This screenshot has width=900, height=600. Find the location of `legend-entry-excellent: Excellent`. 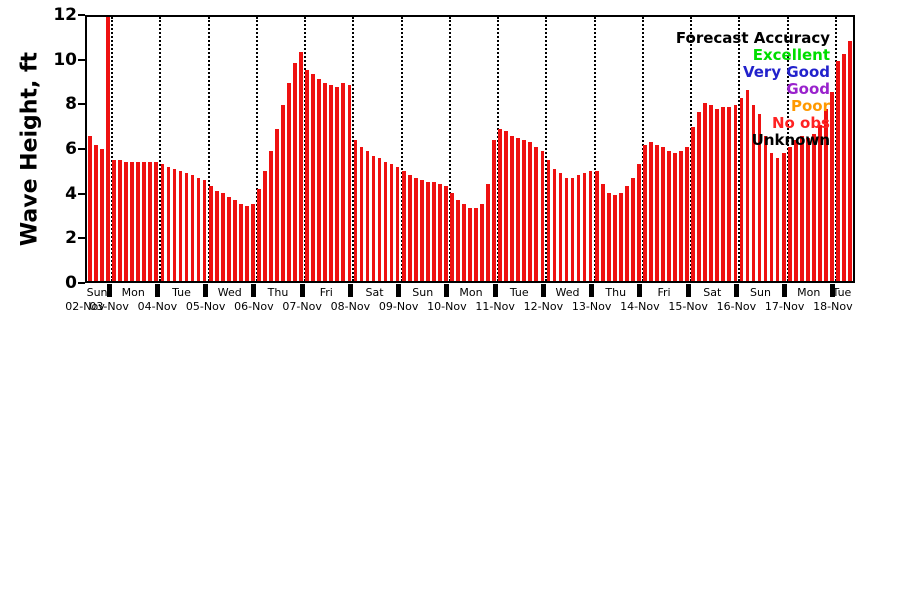

legend-entry-excellent: Excellent is located at coordinates (791, 55).